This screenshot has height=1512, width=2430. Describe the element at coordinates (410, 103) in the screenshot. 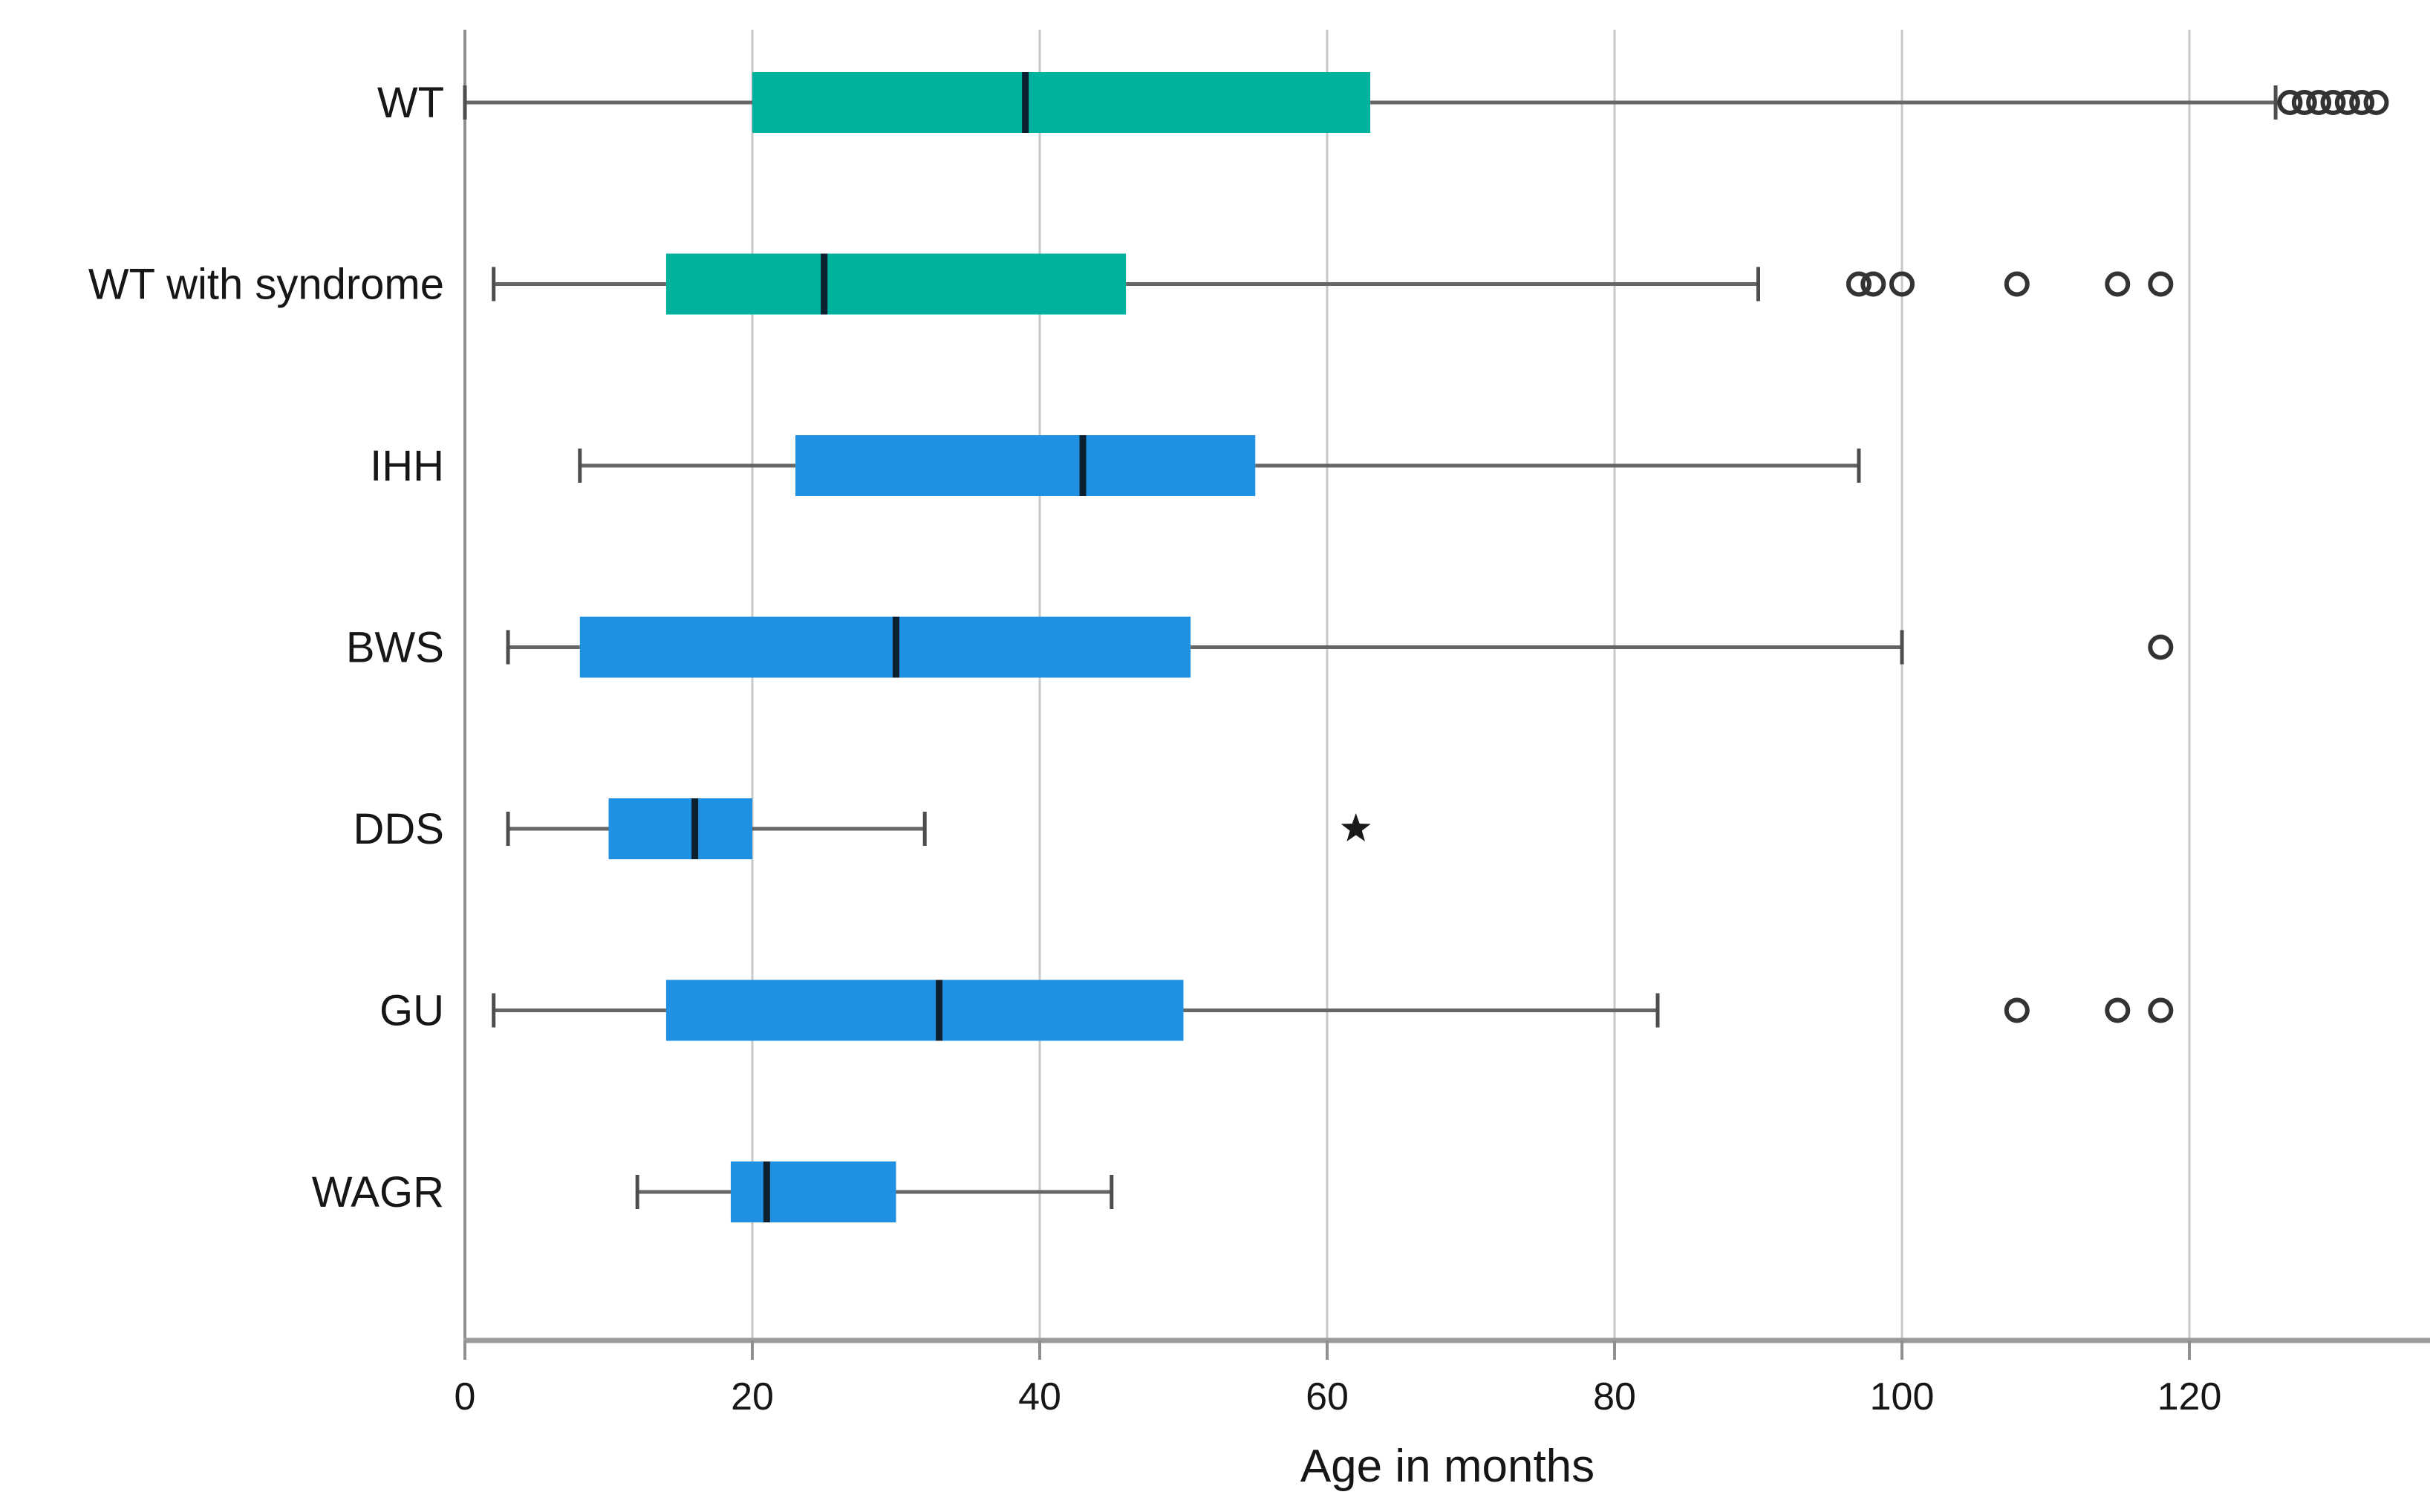

I see `category-label-wt: WT` at that location.